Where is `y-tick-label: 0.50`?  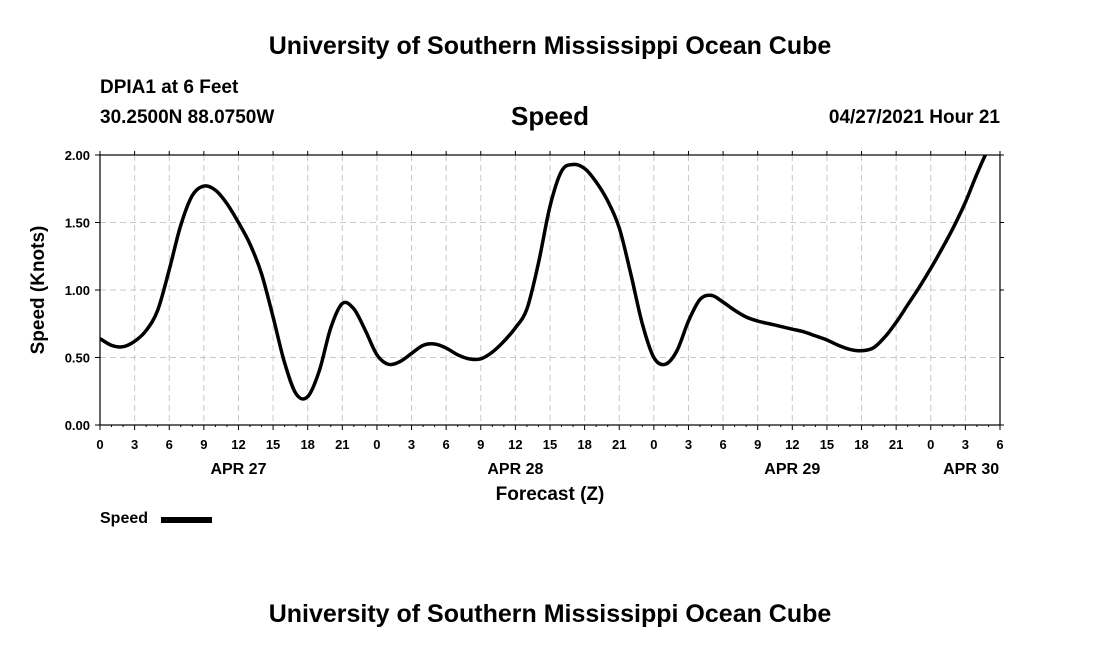 y-tick-label: 0.50 is located at coordinates (77, 358).